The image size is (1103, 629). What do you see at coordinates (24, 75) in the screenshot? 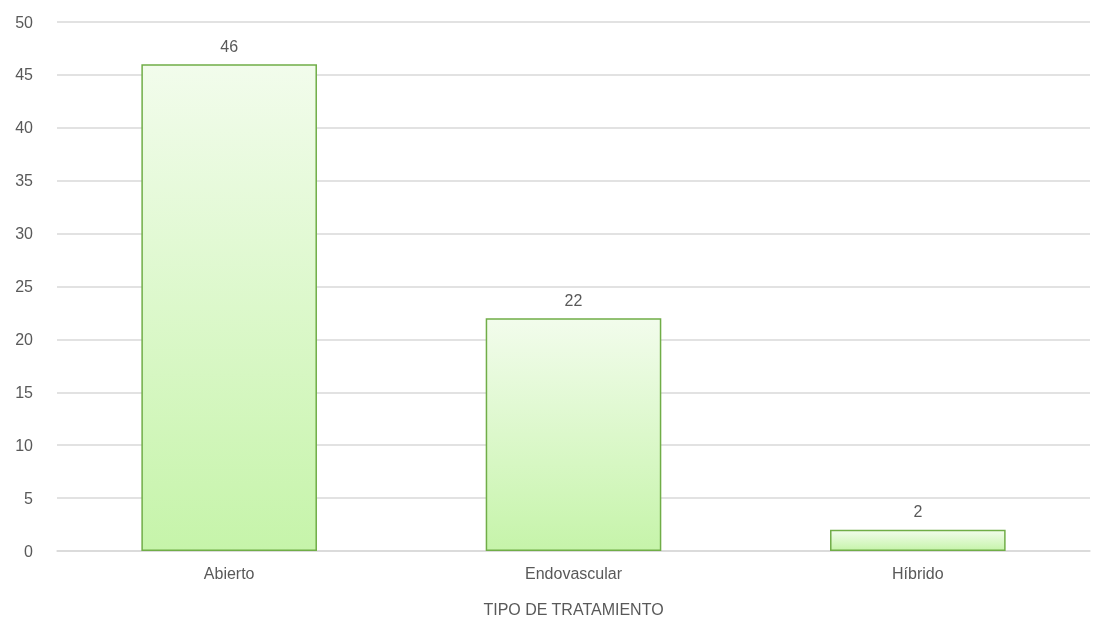
I see `y-tick-label: 45` at bounding box center [24, 75].